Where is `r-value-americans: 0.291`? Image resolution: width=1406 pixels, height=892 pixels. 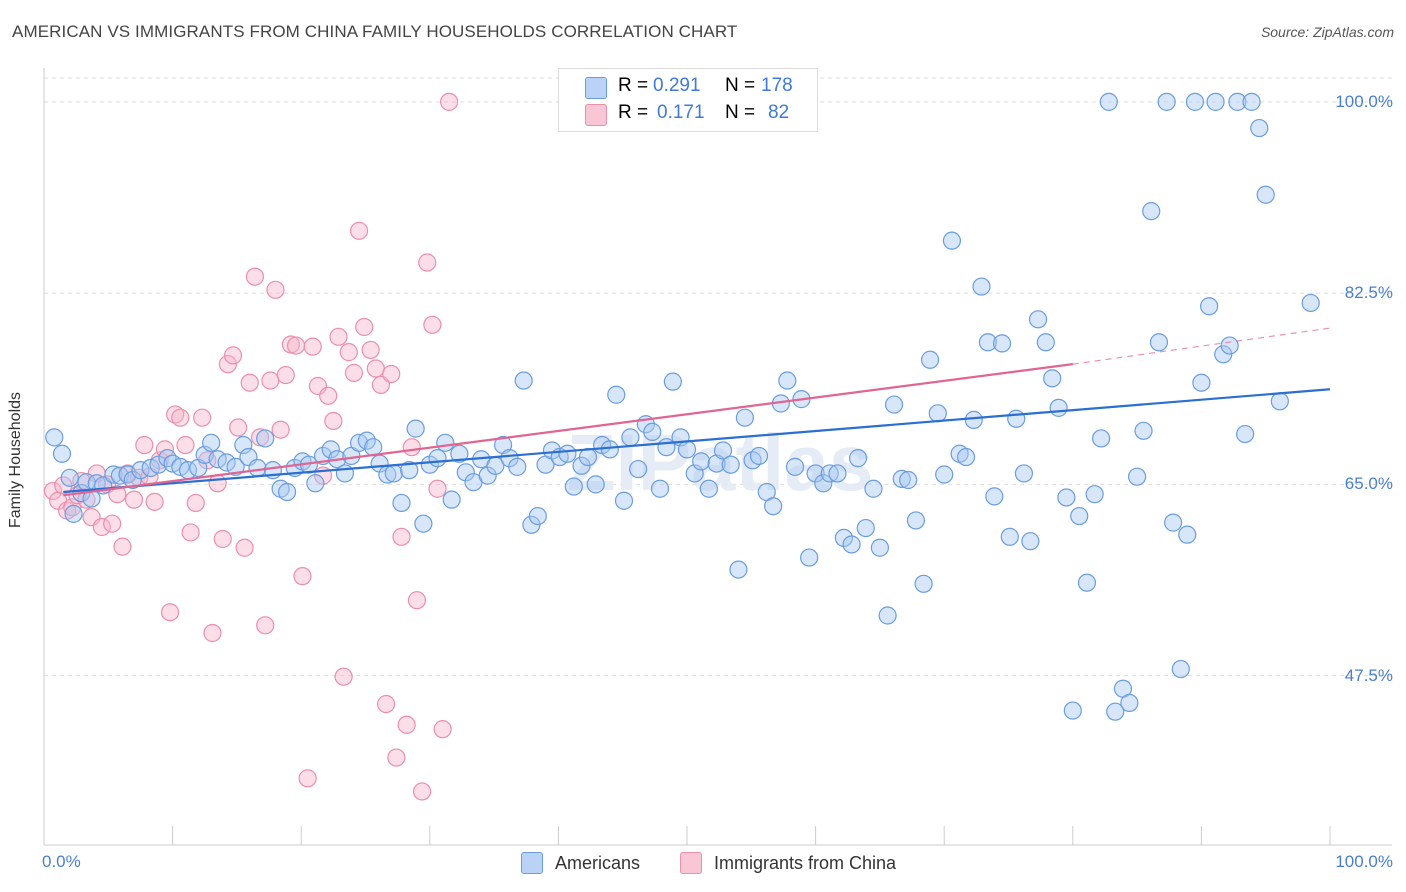
r-value-americans: 0.291 is located at coordinates (677, 85).